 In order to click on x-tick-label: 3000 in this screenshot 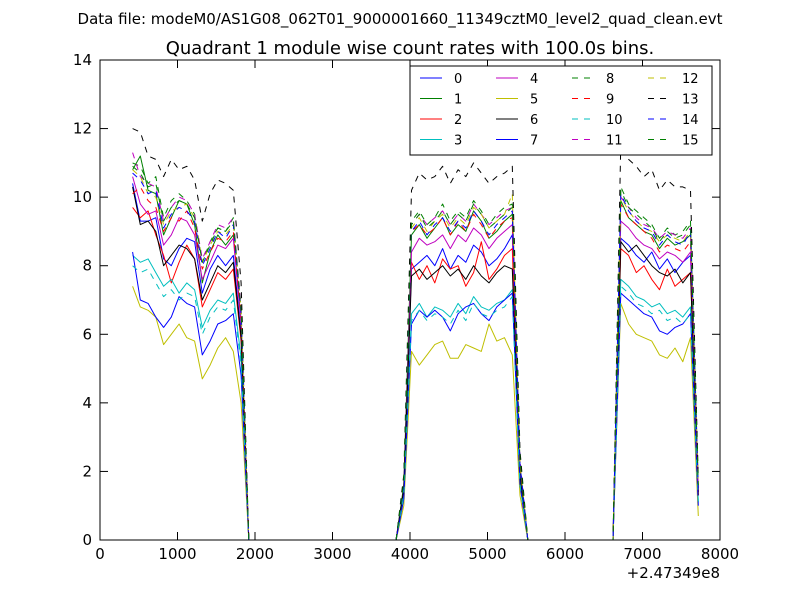, I will do `click(332, 554)`.